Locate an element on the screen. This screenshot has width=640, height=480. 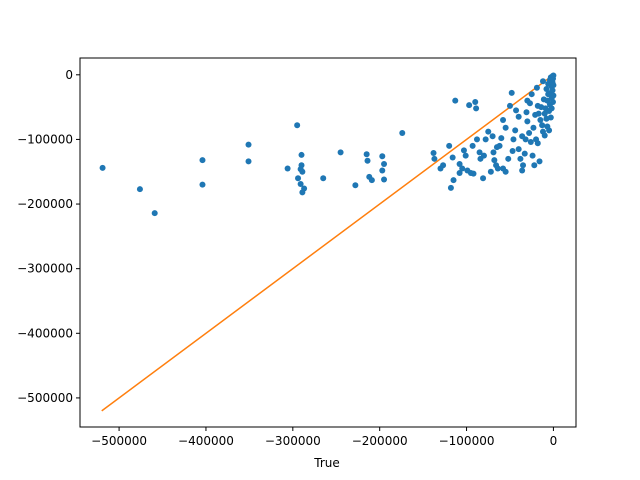
y-tick-label: −400000 is located at coordinates (45, 333).